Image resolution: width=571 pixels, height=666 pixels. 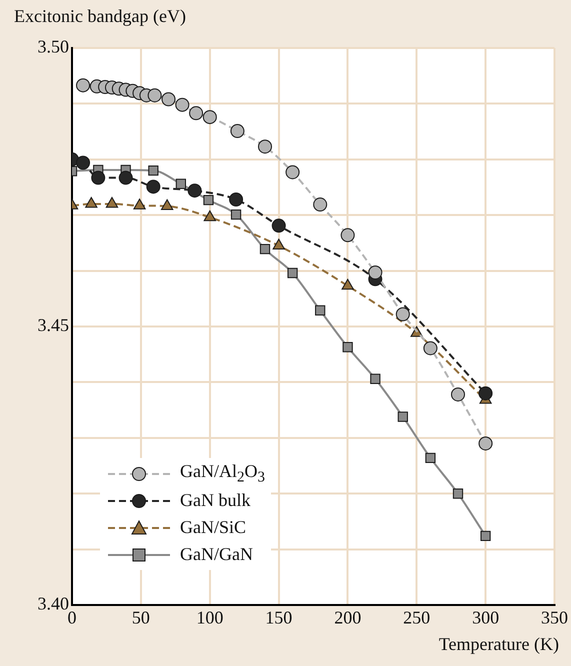 What do you see at coordinates (216, 554) in the screenshot?
I see `legend-label: GaN/GaN` at bounding box center [216, 554].